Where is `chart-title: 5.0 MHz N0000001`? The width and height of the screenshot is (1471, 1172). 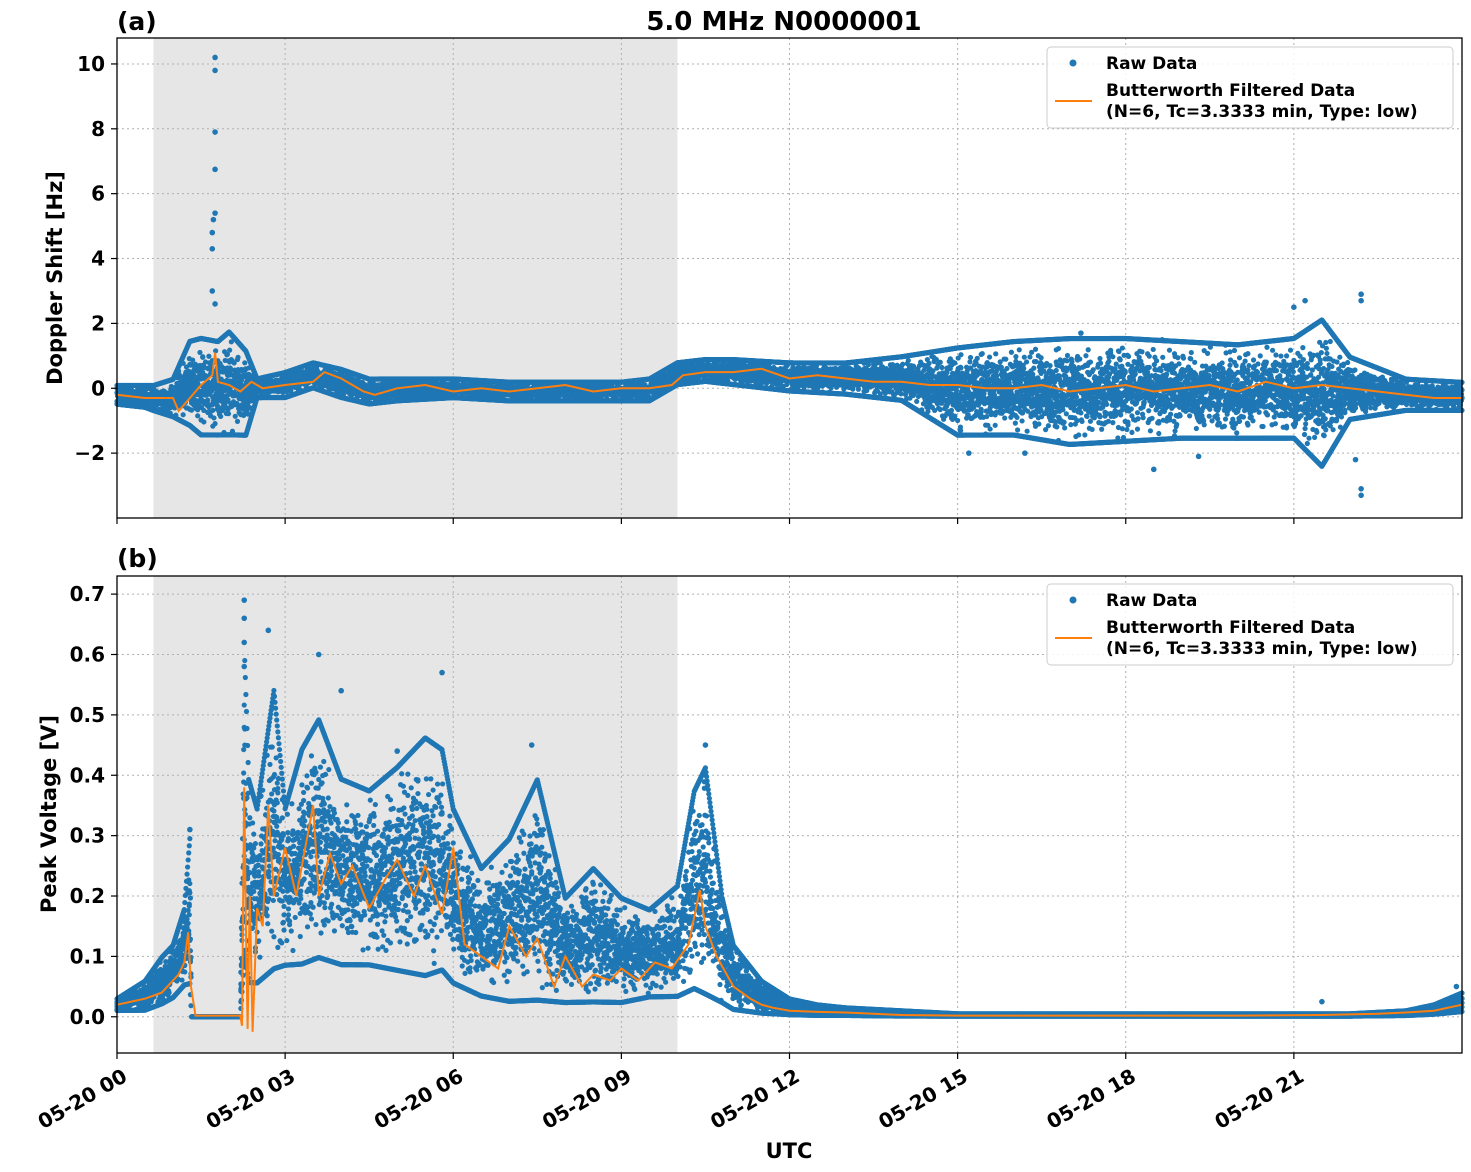
chart-title: 5.0 MHz N0000001 is located at coordinates (783, 22).